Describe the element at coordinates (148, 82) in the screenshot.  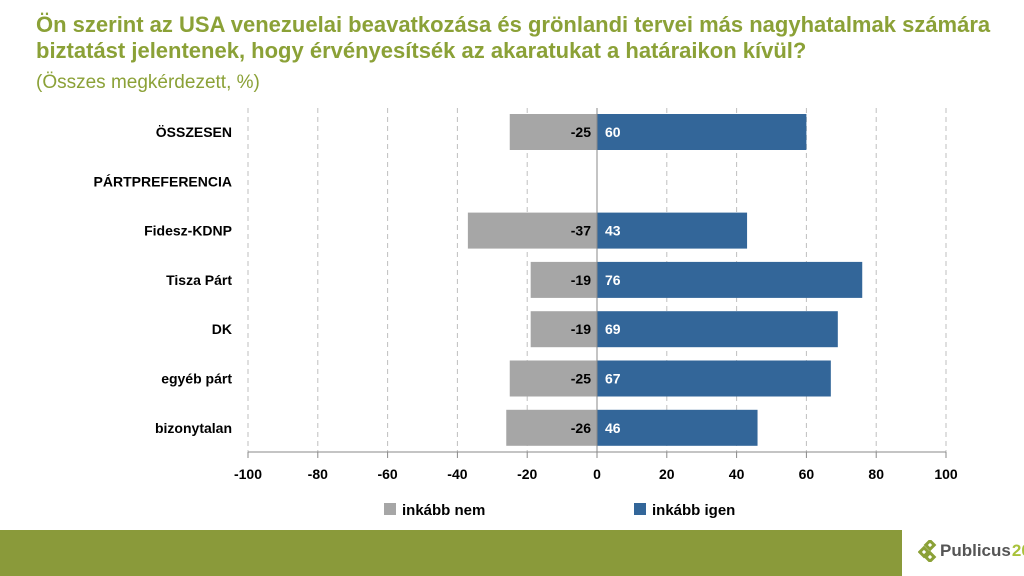
I see `chart-subtitle: (Összes megkérdezett, %)` at that location.